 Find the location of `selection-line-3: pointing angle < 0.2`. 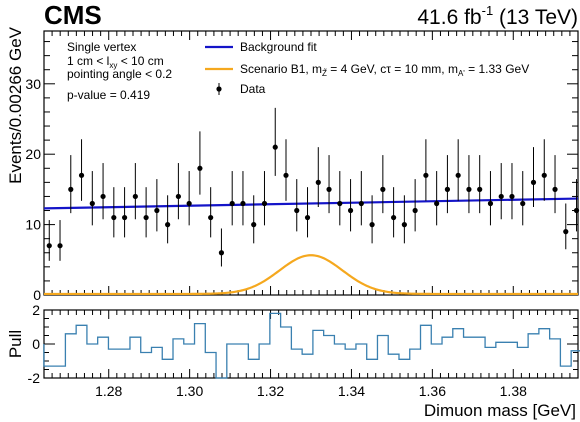

selection-line-3: pointing angle < 0.2 is located at coordinates (119, 74).